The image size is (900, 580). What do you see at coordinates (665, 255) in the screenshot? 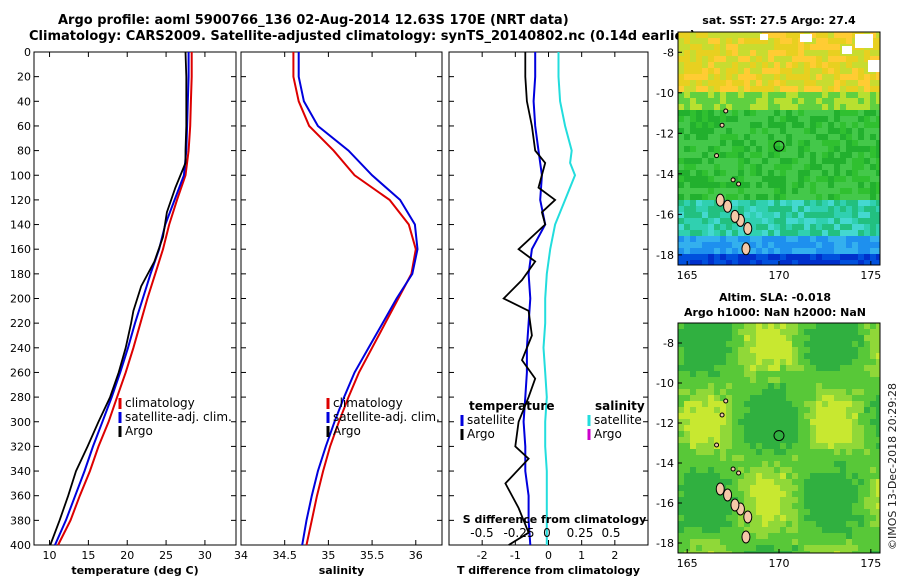
I see `sst_map-ytick-label: -18` at bounding box center [665, 255].